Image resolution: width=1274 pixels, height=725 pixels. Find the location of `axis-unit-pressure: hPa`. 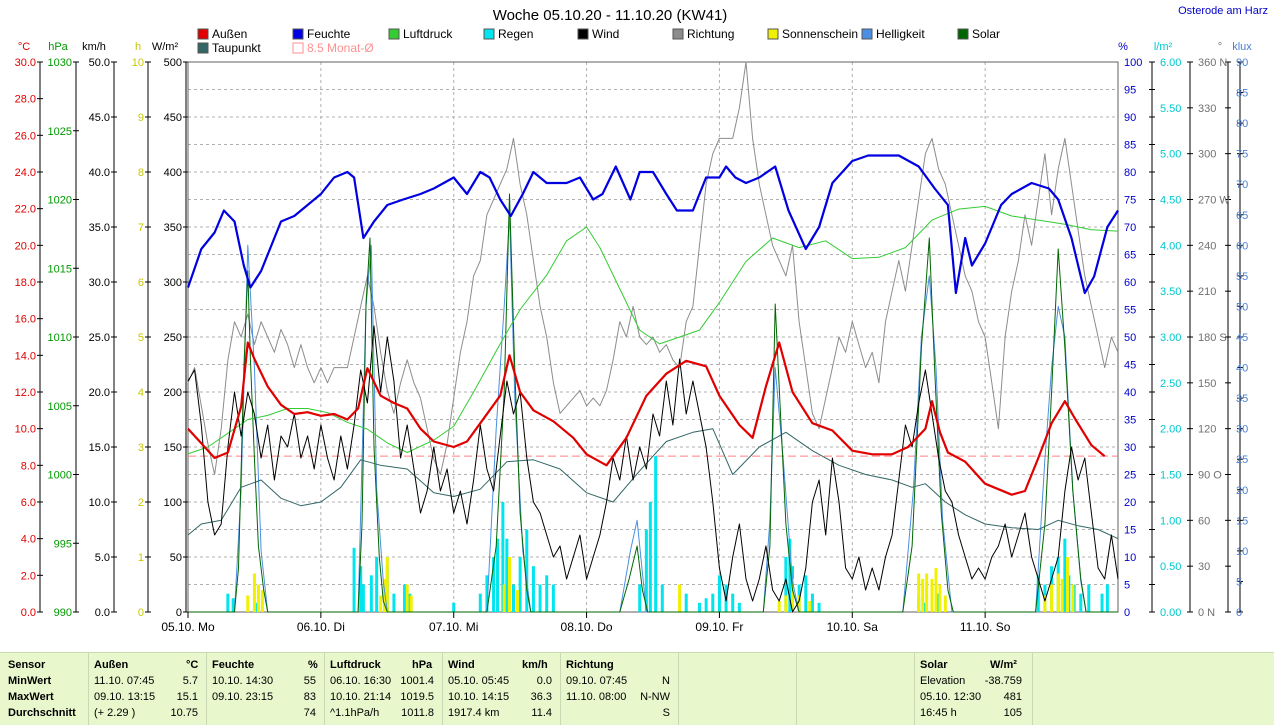

axis-unit-pressure: hPa is located at coordinates (58, 47).